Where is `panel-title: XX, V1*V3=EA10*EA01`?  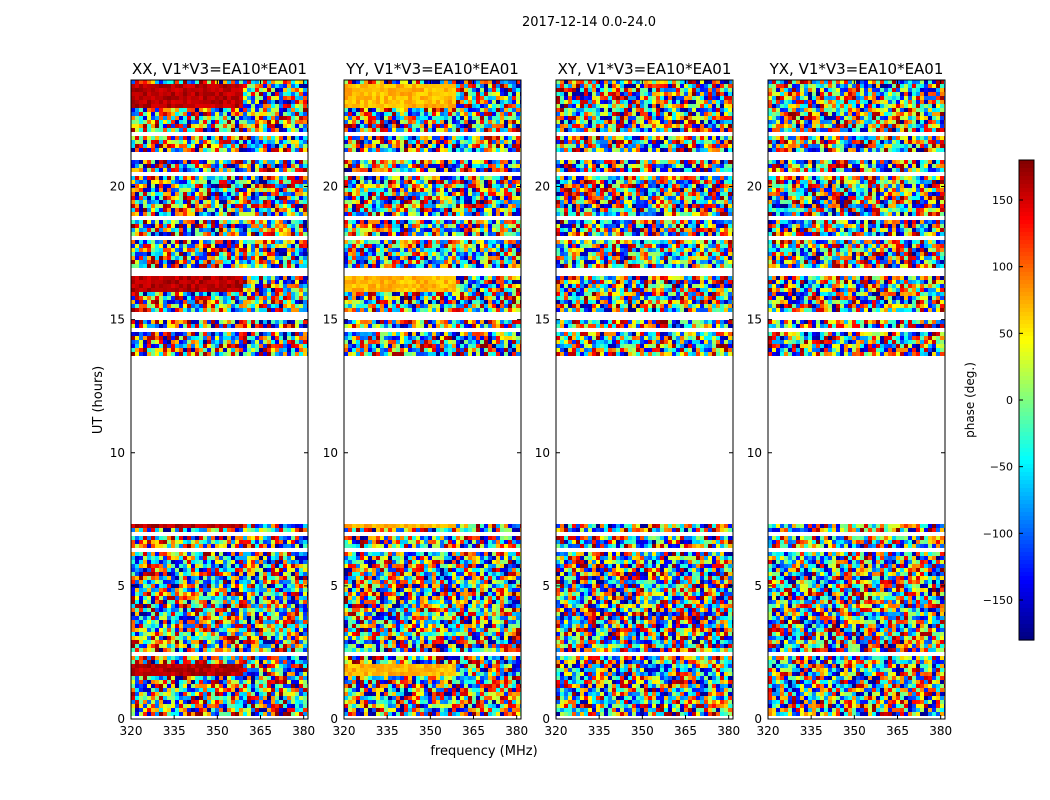
panel-title: XX, V1*V3=EA10*EA01 is located at coordinates (219, 69).